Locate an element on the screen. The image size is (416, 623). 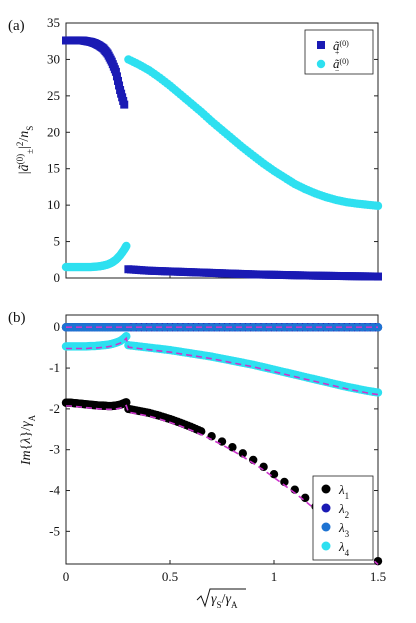
x-tick-label: 1 is located at coordinates (274, 576).